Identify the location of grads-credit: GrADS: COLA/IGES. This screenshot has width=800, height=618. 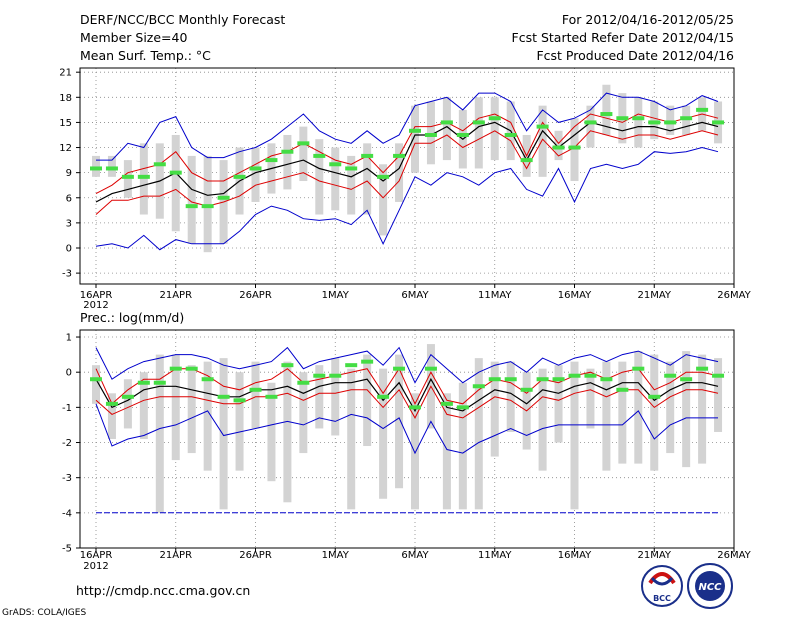
(44, 613).